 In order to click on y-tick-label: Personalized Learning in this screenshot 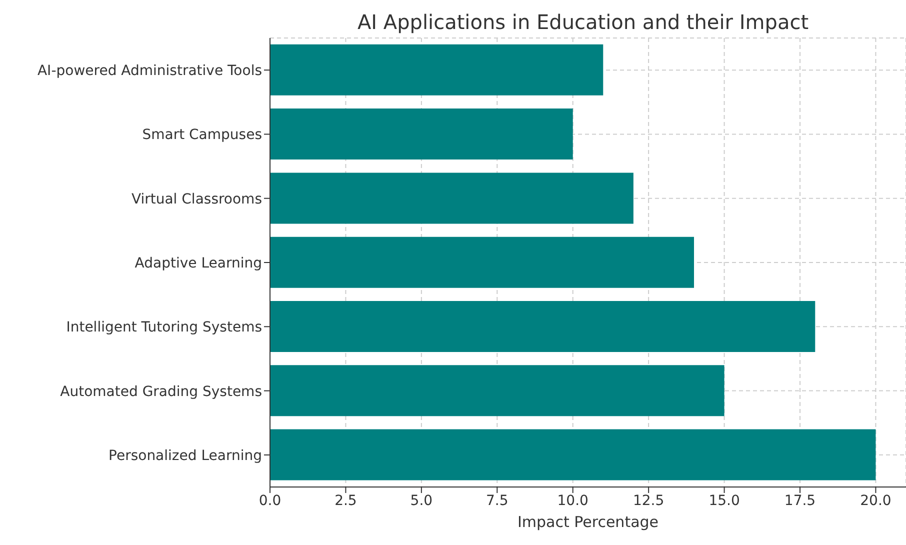, I will do `click(185, 456)`.